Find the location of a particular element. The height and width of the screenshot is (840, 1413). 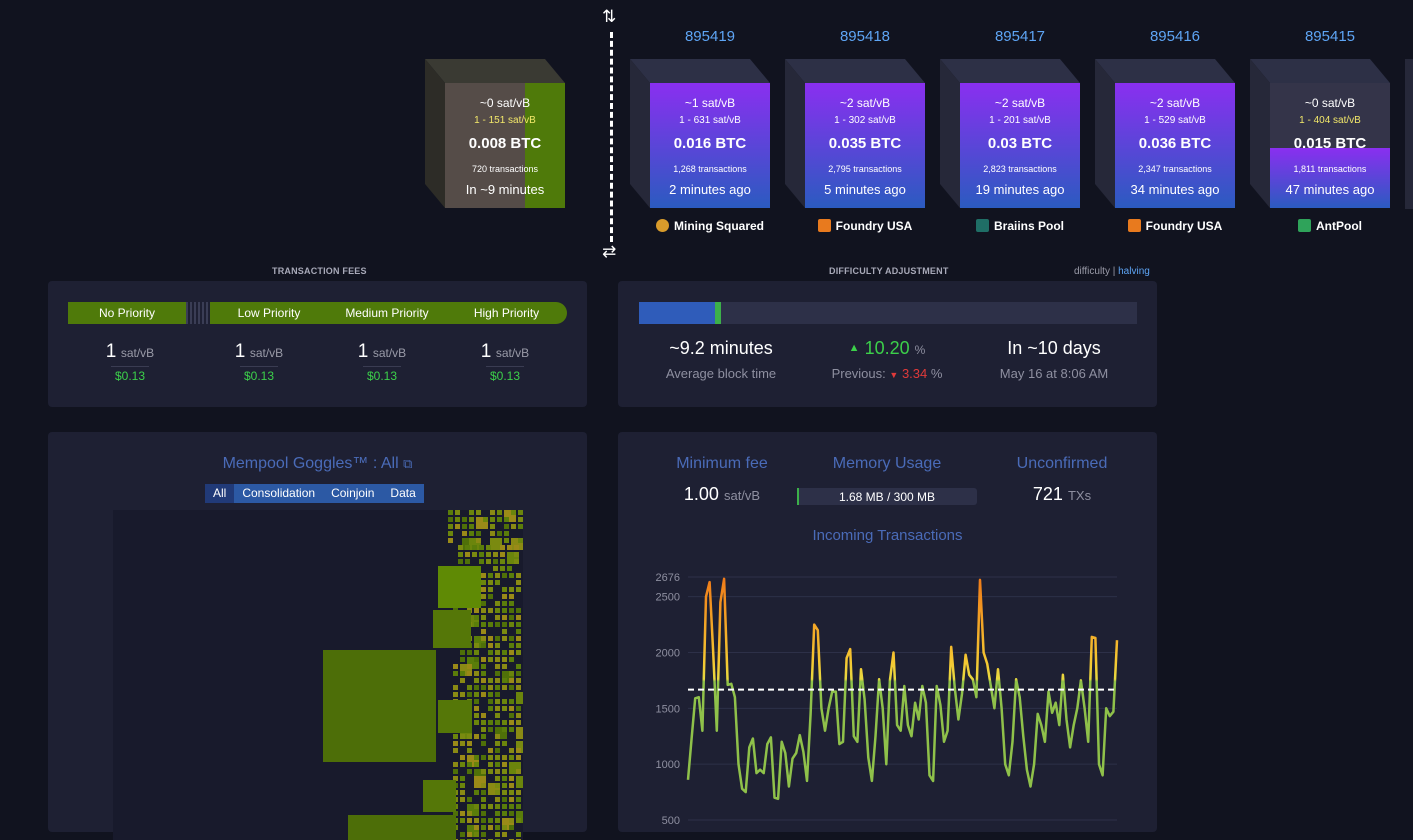

block-height: 895419 is located at coordinates (710, 36).